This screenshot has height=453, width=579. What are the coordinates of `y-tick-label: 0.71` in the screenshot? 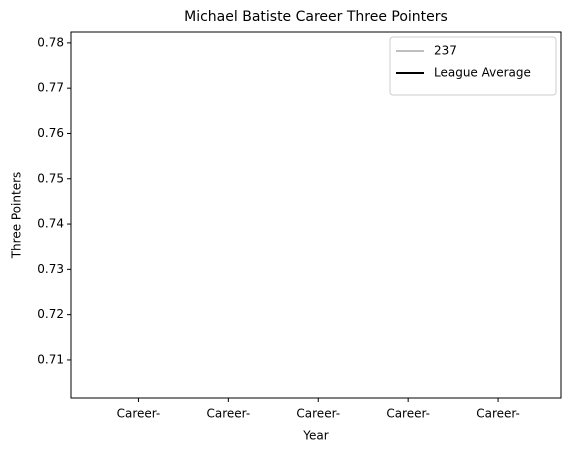 It's located at (50, 359).